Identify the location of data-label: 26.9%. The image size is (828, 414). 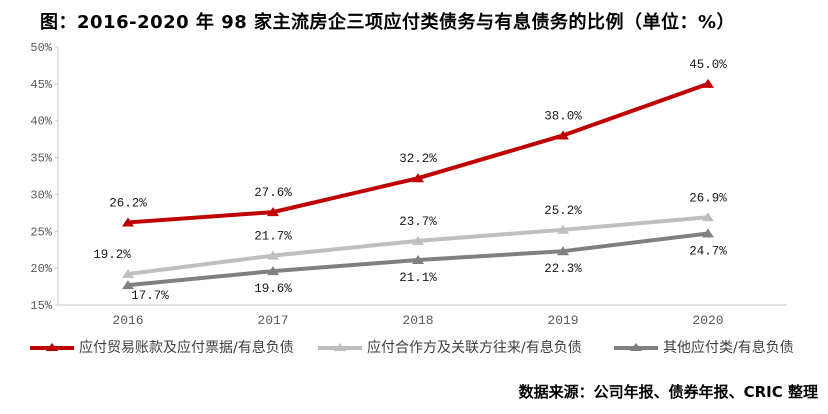
(708, 198).